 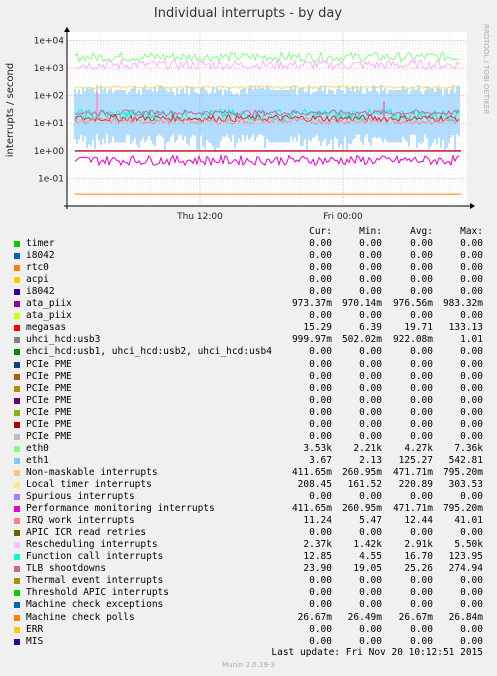 What do you see at coordinates (317, 521) in the screenshot?
I see `legend-cur: 11.24` at bounding box center [317, 521].